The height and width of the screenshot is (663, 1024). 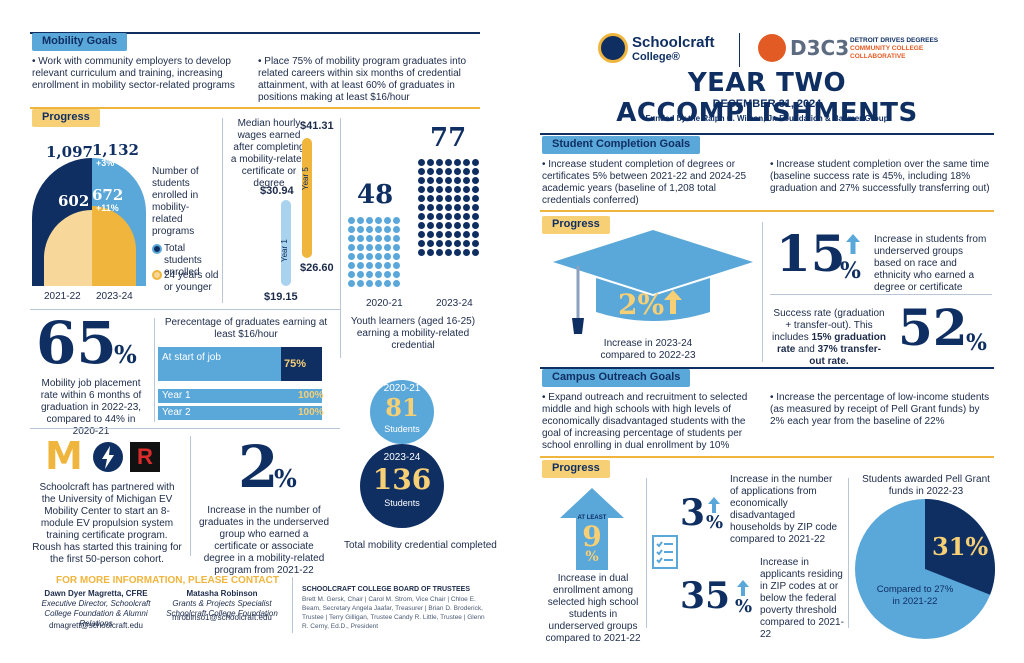 I want to click on legend-total-label: Total students enrolled, so click(x=183, y=260).